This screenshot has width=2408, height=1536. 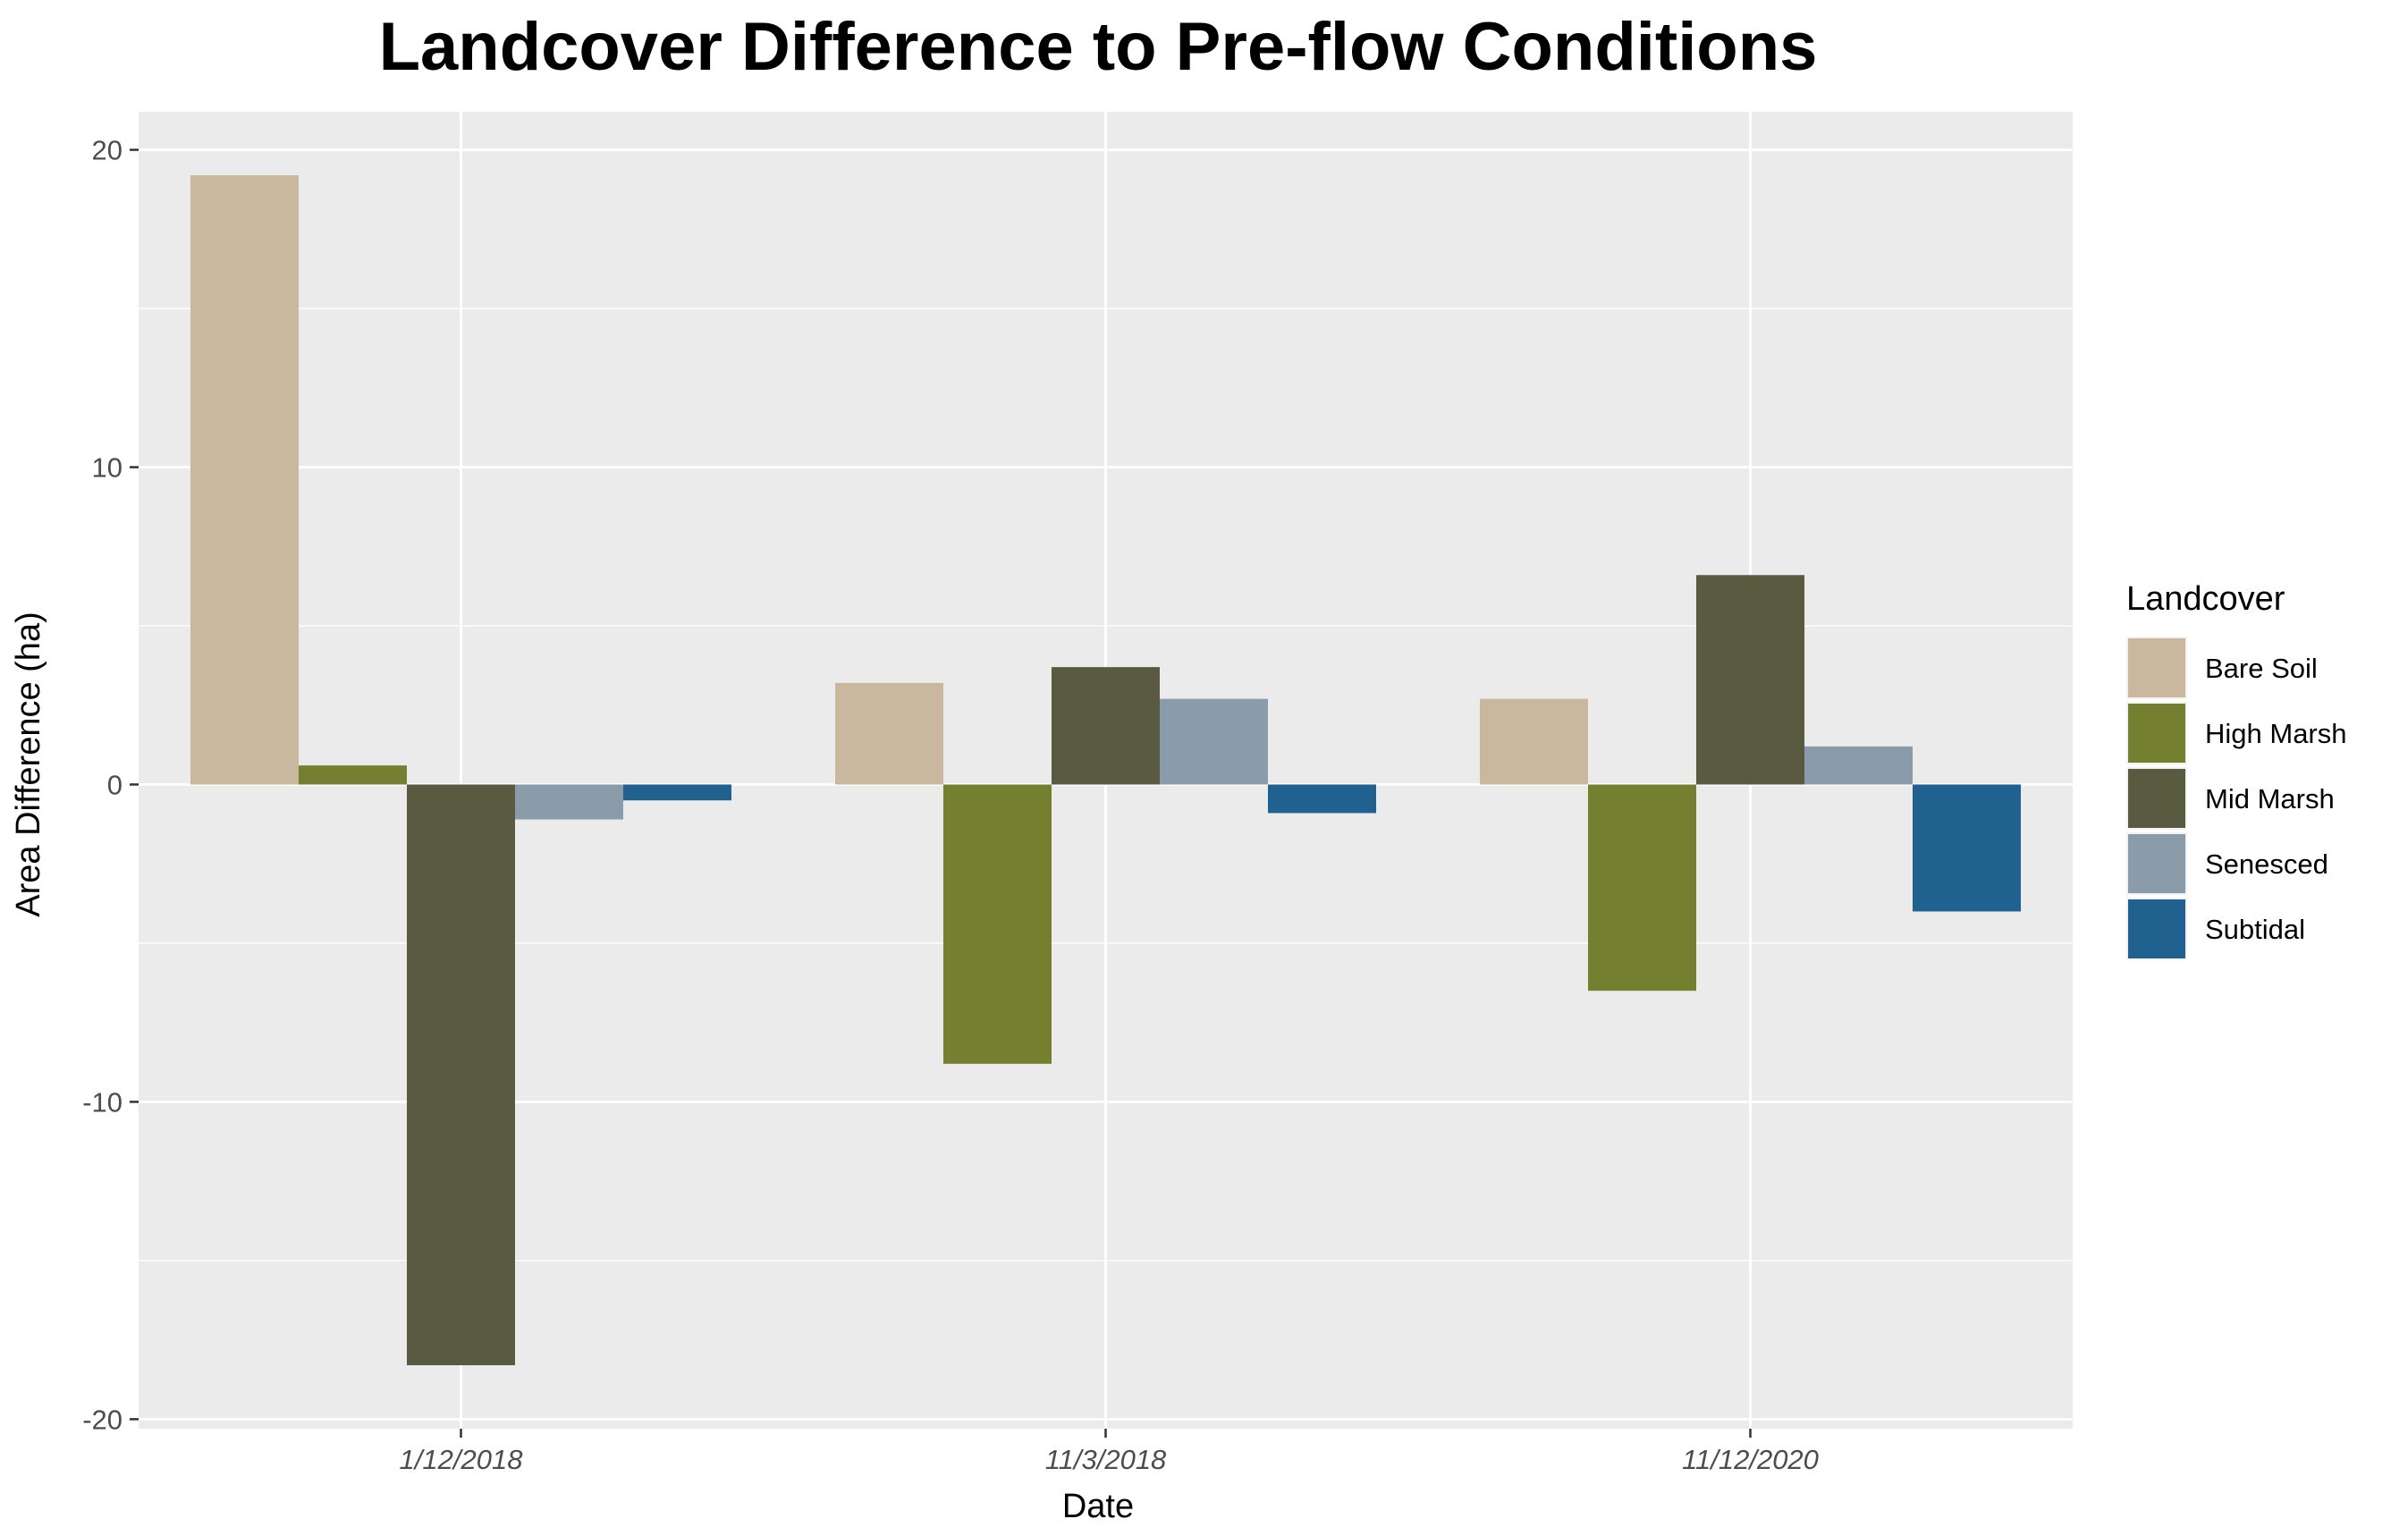 What do you see at coordinates (102, 1102) in the screenshot?
I see `y-tick-label: -10` at bounding box center [102, 1102].